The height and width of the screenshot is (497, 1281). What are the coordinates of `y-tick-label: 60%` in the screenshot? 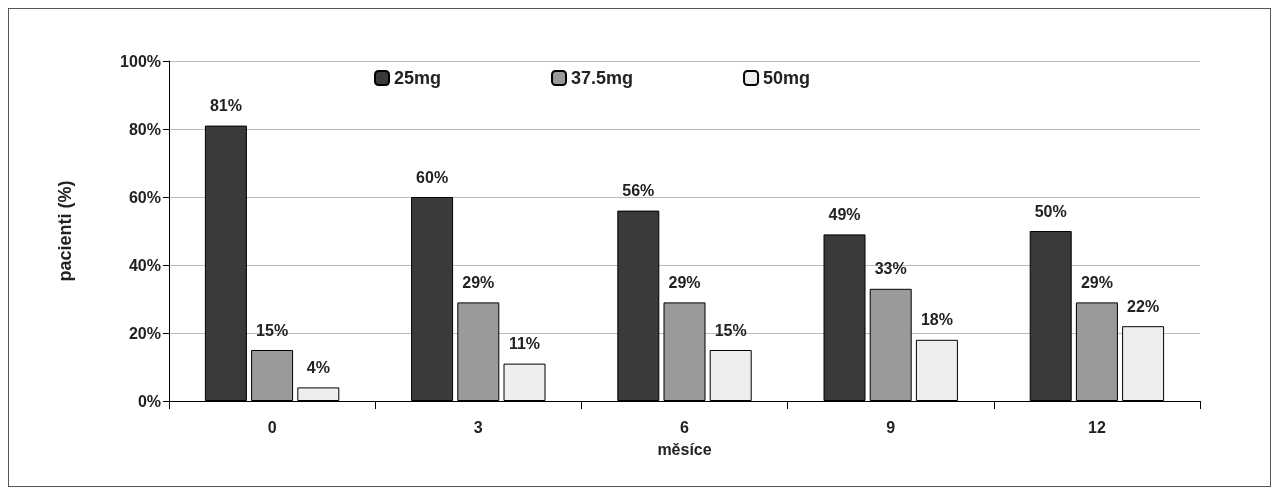 It's located at (144, 197).